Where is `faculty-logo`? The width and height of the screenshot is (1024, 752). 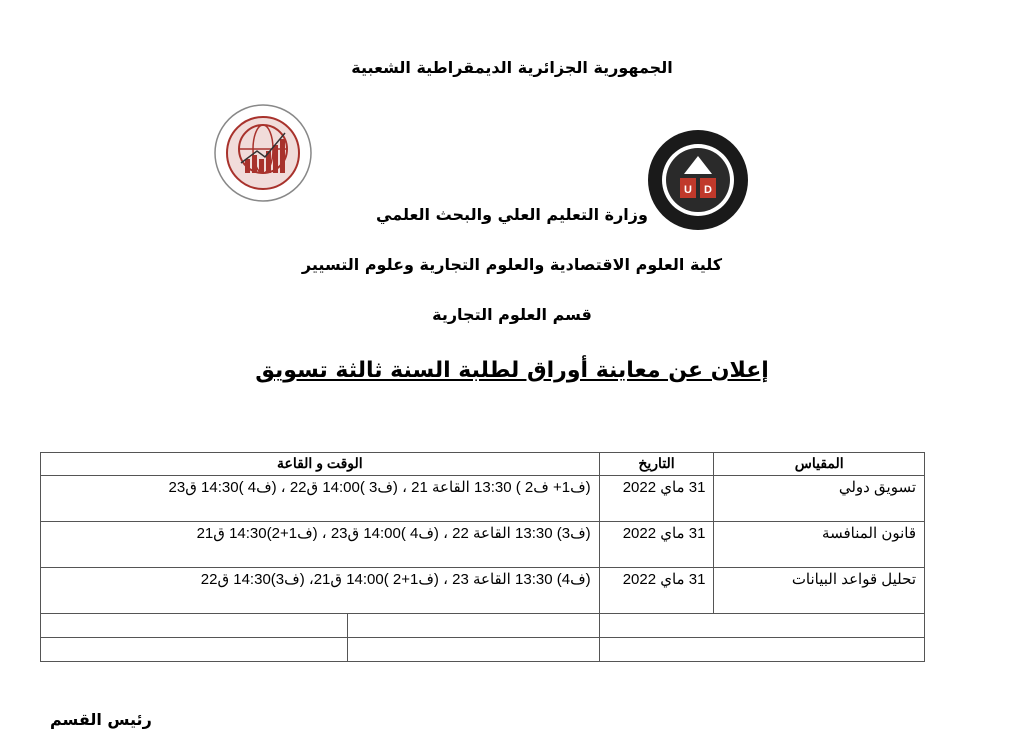 faculty-logo is located at coordinates (263, 153).